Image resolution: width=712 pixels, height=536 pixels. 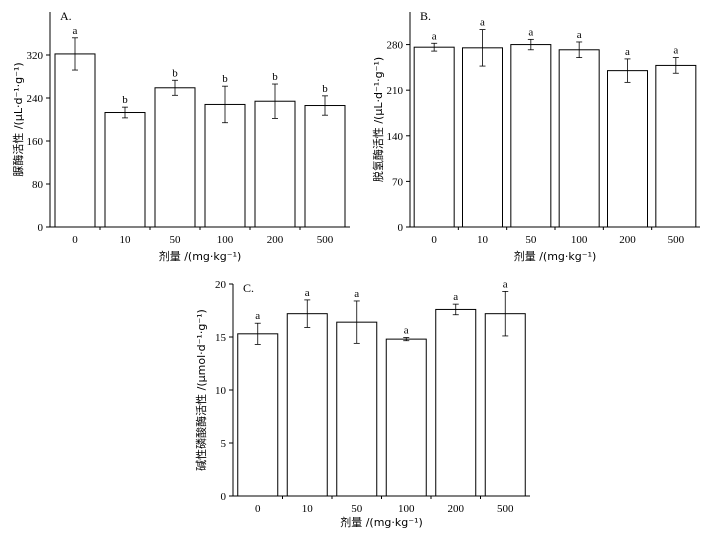 I want to click on y-tick-label: 280, so click(x=395, y=46).